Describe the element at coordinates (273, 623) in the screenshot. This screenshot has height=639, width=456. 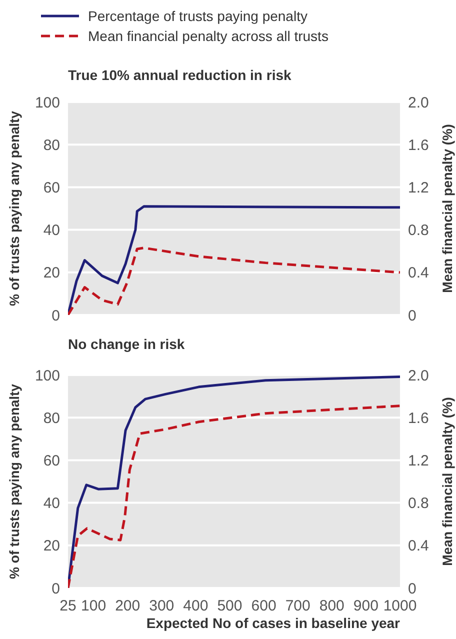
I see `x-axis-title: Expected No of cases in baseline year` at that location.